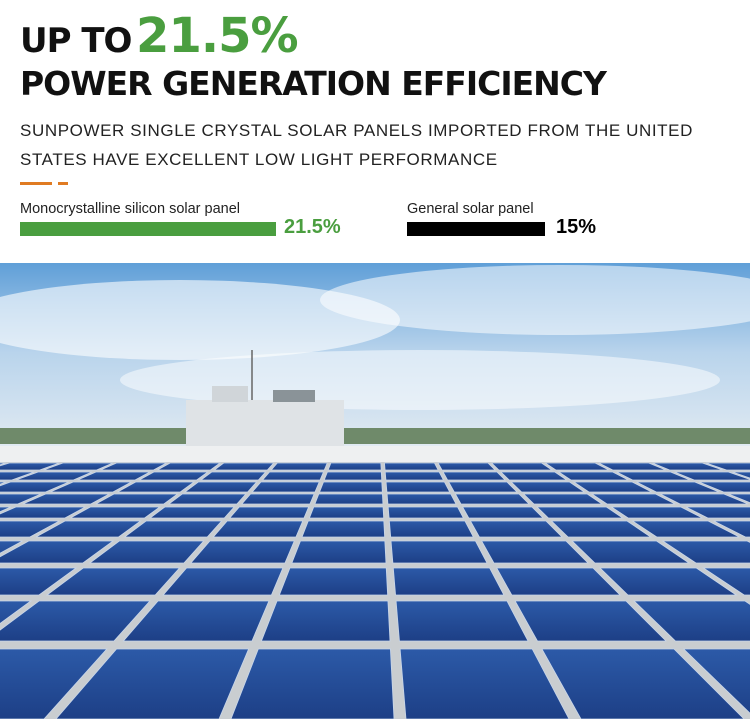 The image size is (750, 719). Describe the element at coordinates (313, 83) in the screenshot. I see `title: POWER GENERATION EFFICIENCY` at that location.